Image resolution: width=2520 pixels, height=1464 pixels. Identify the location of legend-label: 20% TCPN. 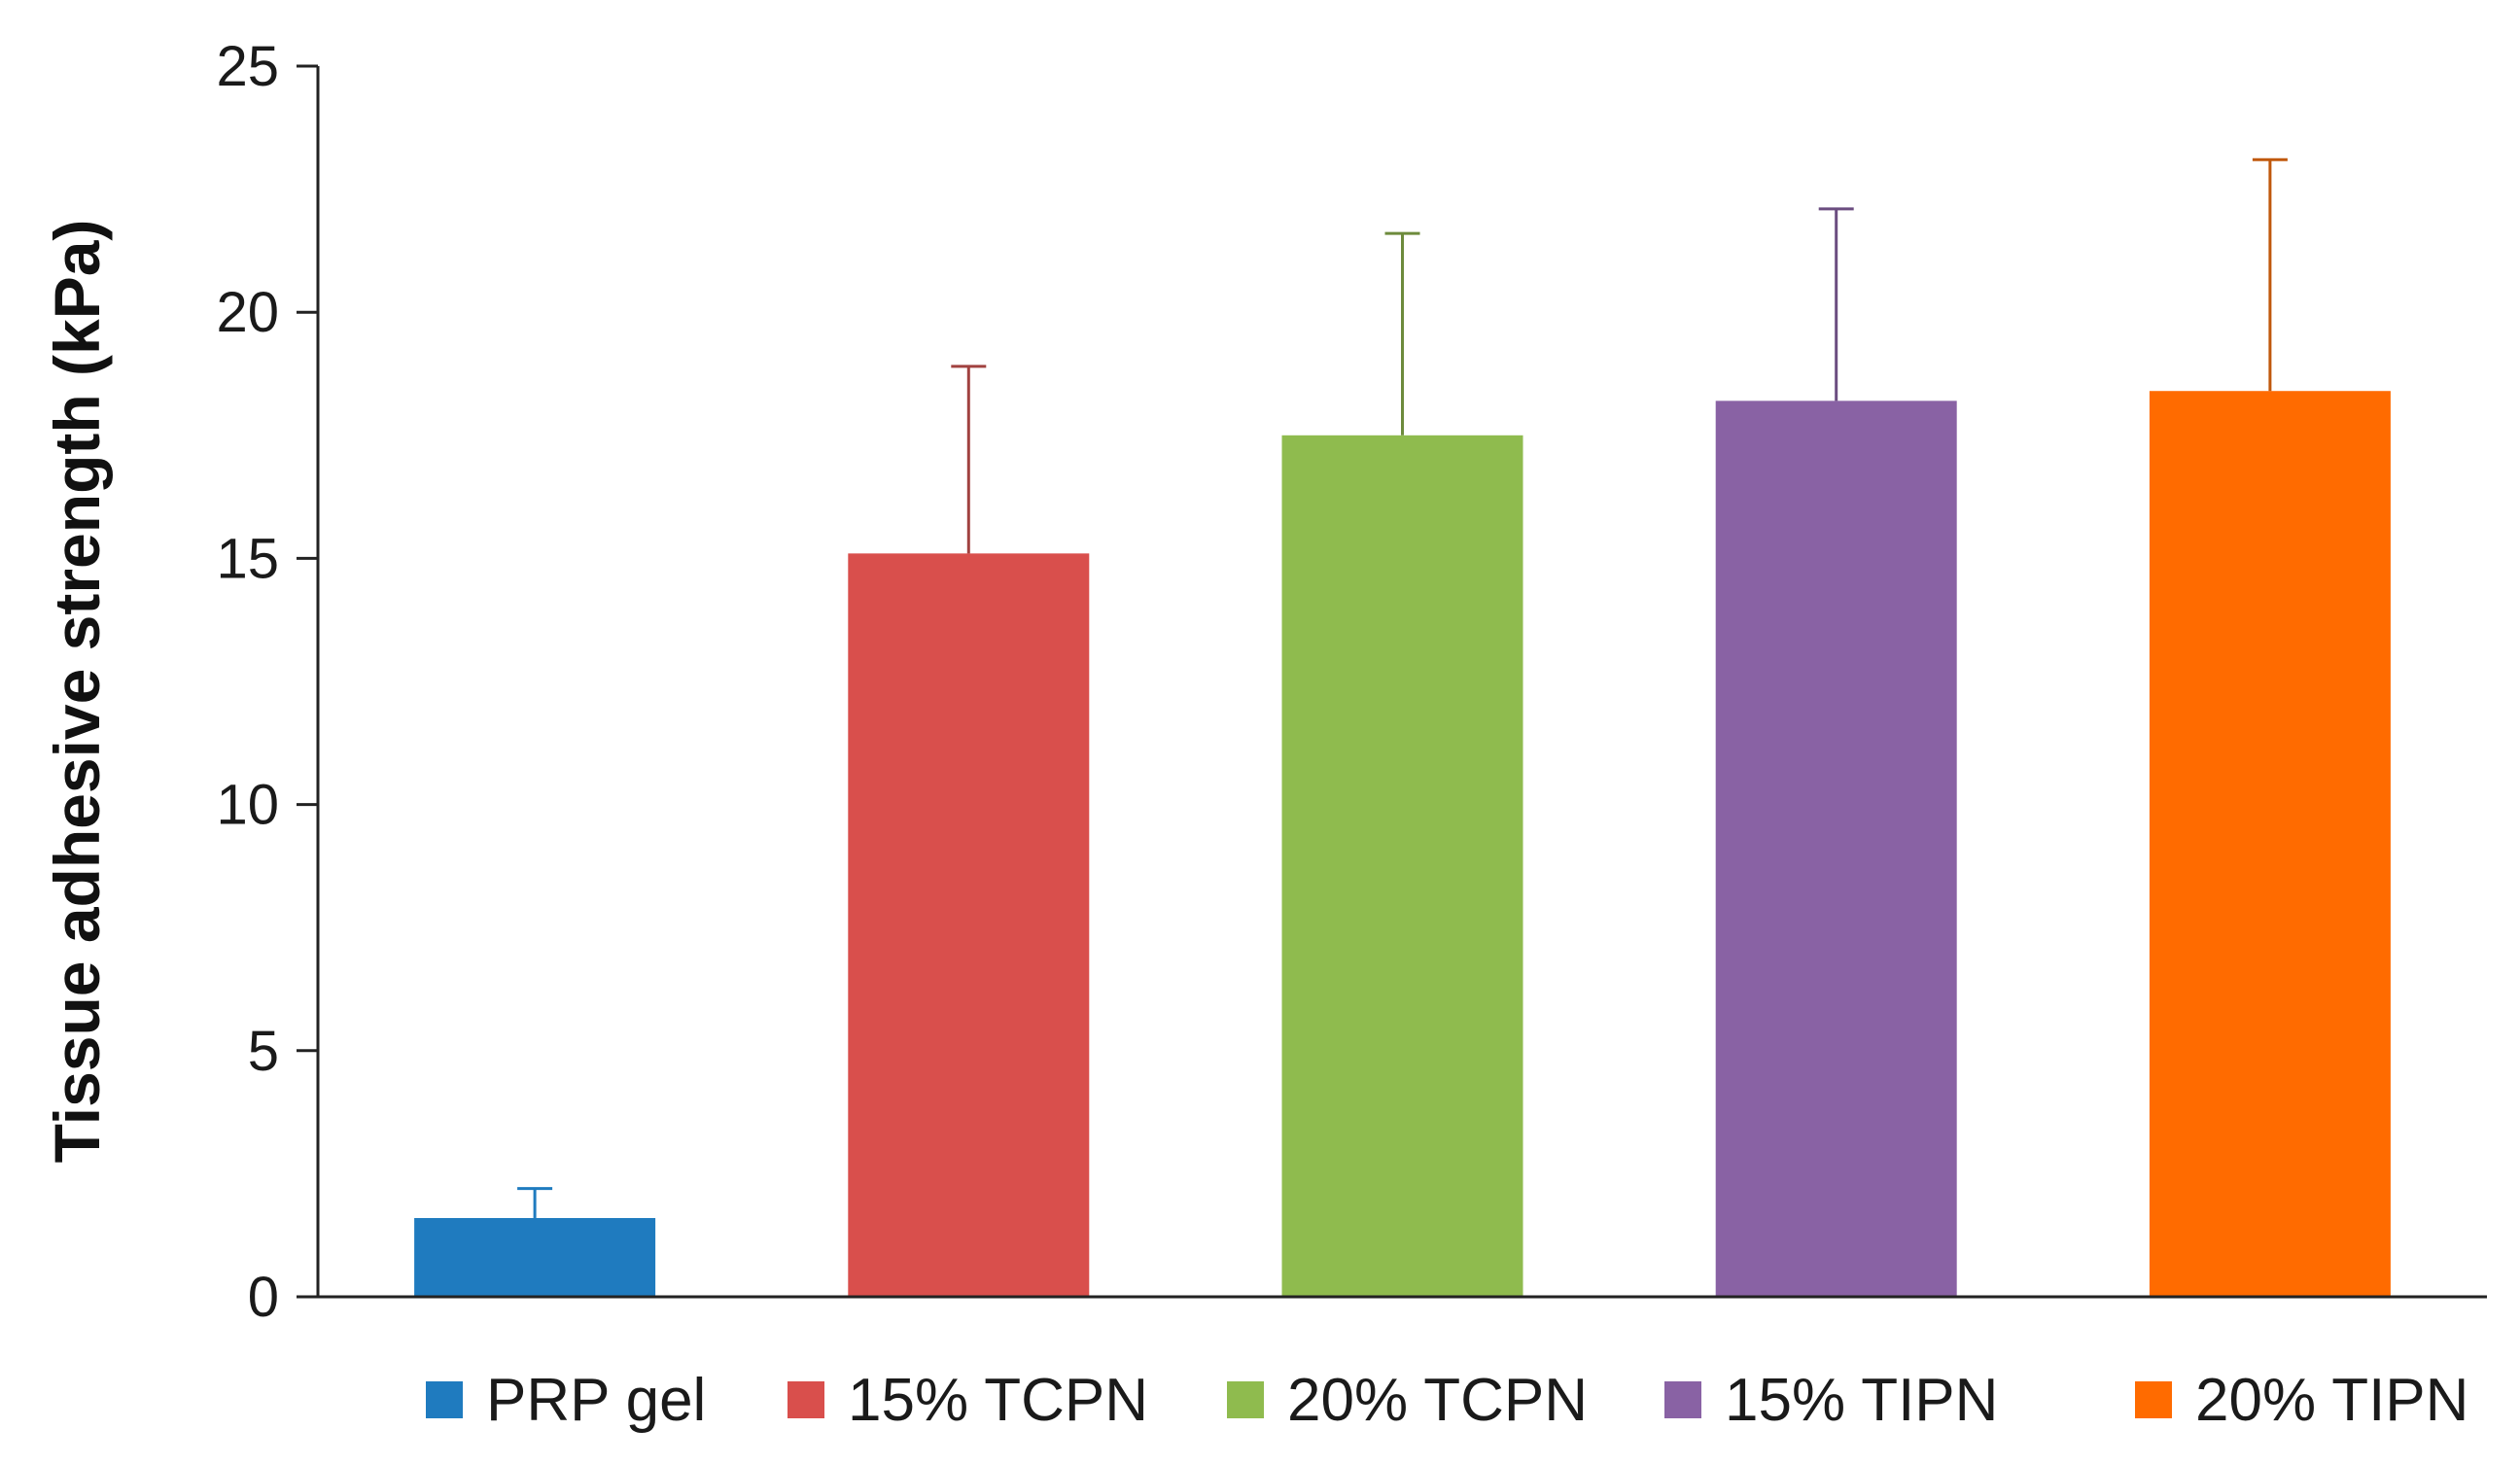
(1437, 1400).